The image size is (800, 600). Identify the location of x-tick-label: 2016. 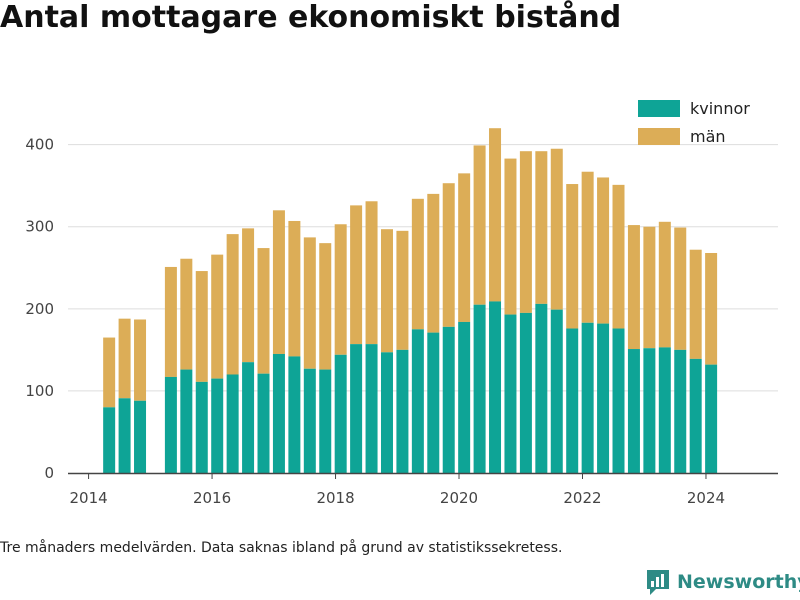
(212, 498).